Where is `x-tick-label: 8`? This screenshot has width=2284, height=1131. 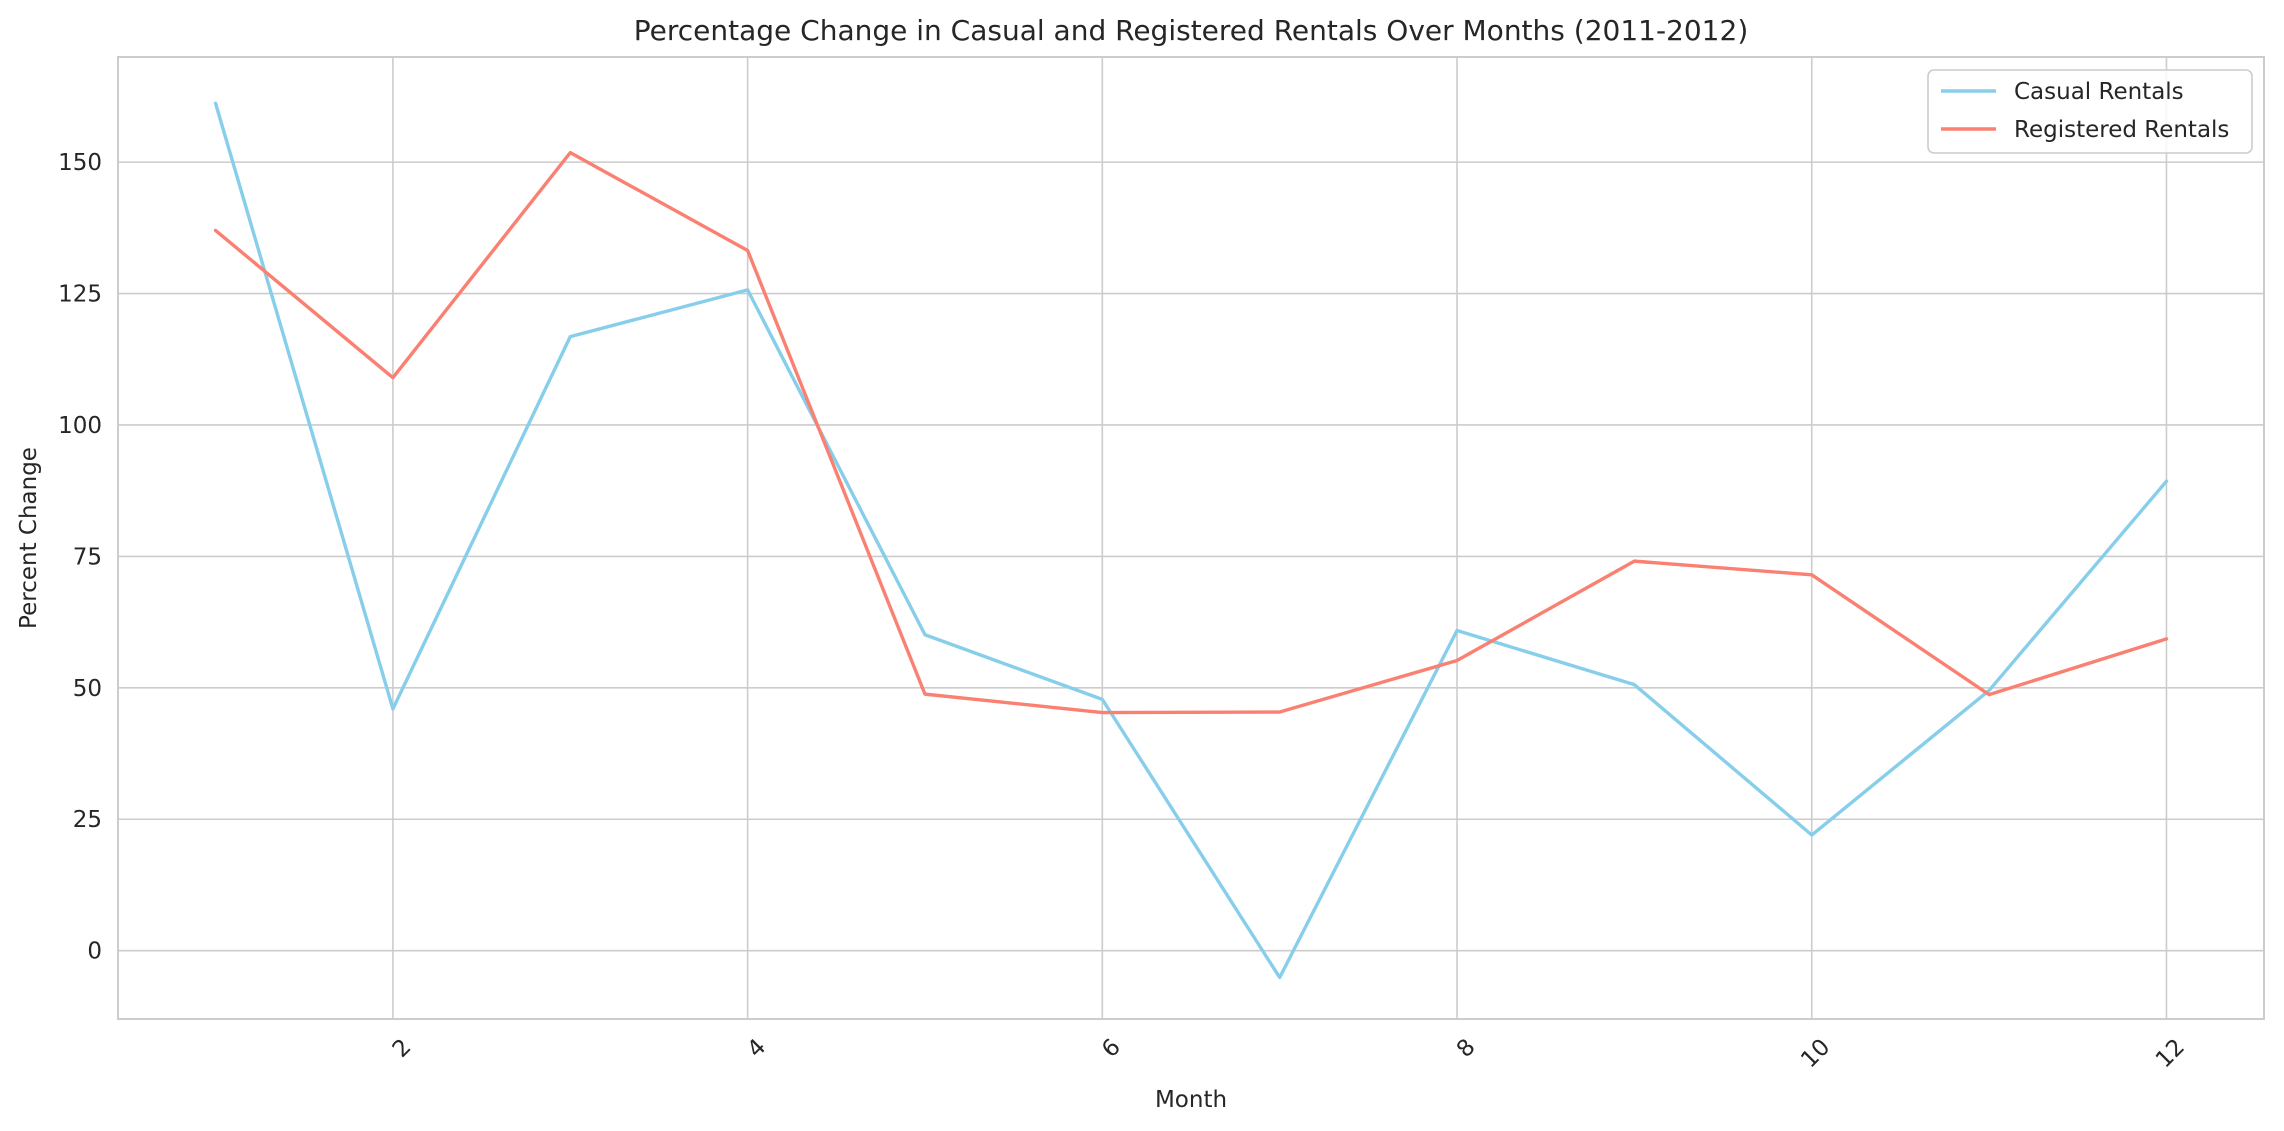 x-tick-label: 8 is located at coordinates (1466, 1048).